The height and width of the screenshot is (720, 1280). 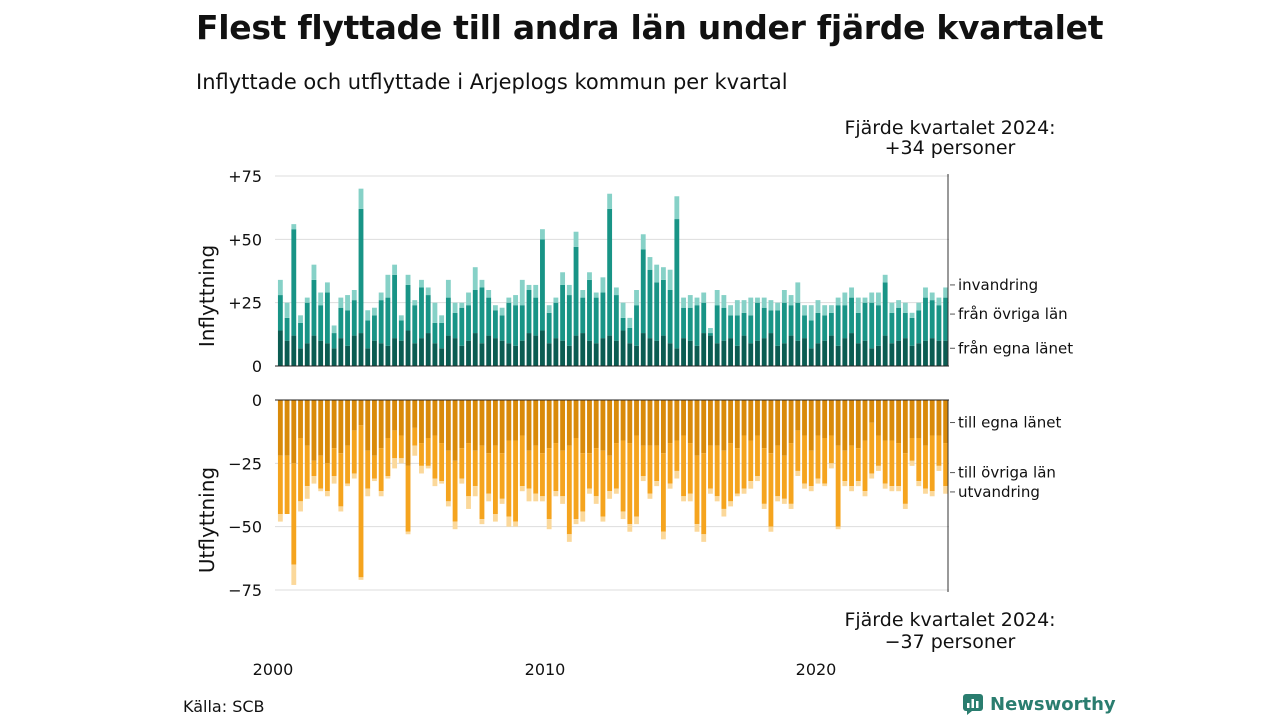 I want to click on y-tick-label-inflow: +75, so click(x=245, y=176).